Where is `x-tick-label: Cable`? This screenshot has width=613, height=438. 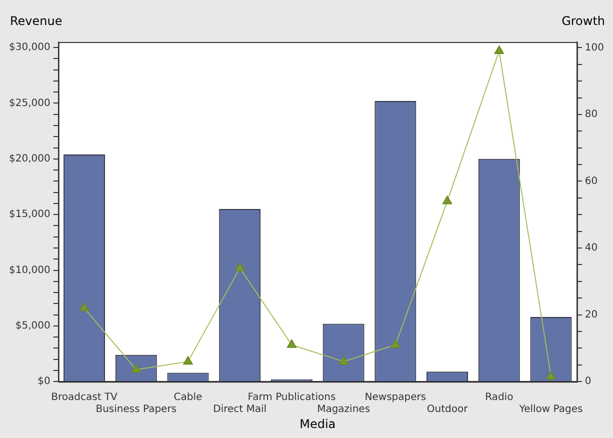 x-tick-label: Cable is located at coordinates (188, 398).